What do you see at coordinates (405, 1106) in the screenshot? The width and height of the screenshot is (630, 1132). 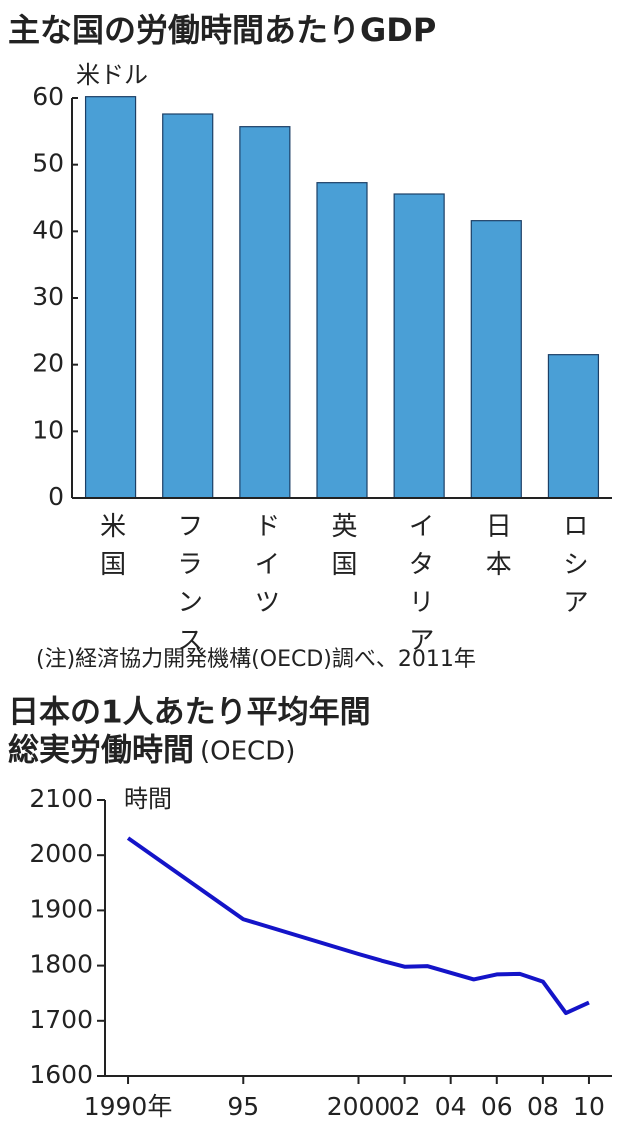 I see `x-tick-label: 02` at bounding box center [405, 1106].